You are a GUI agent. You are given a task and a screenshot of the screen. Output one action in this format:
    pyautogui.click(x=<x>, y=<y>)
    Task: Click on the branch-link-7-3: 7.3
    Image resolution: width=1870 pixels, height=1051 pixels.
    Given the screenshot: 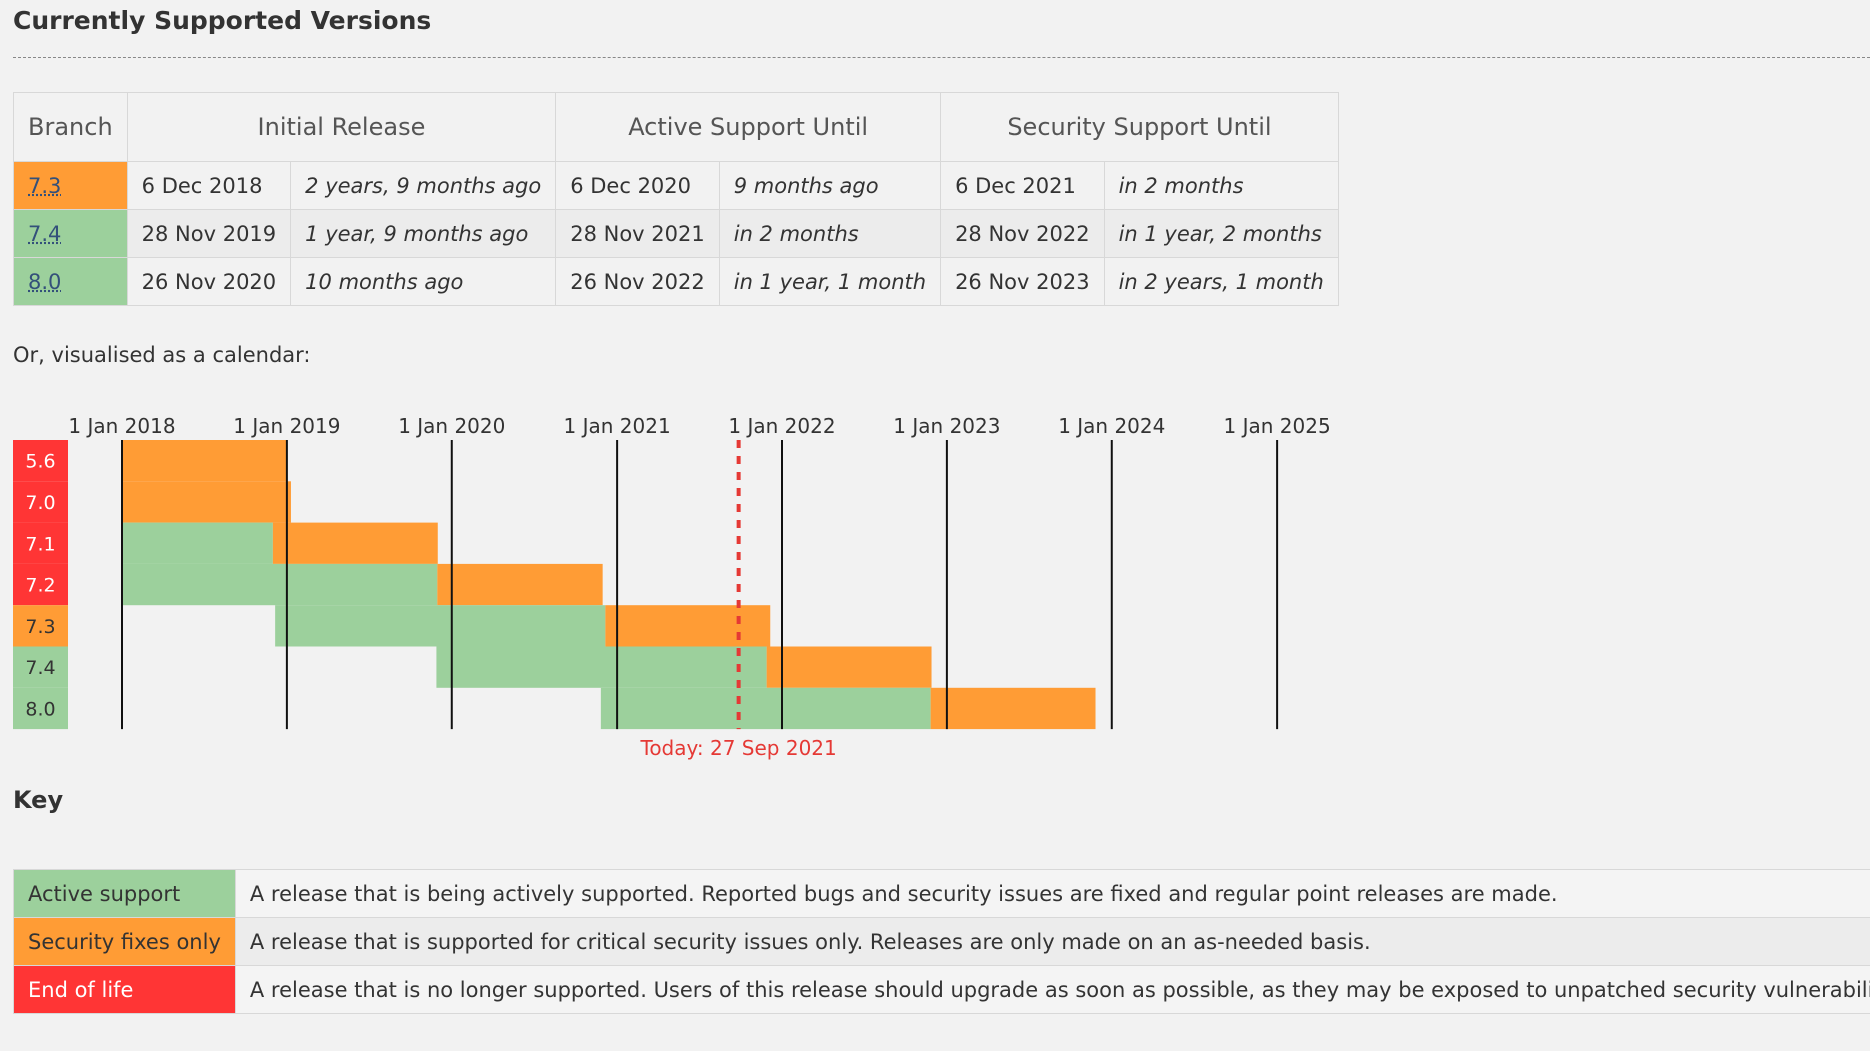 What is the action you would take?
    pyautogui.click(x=45, y=185)
    